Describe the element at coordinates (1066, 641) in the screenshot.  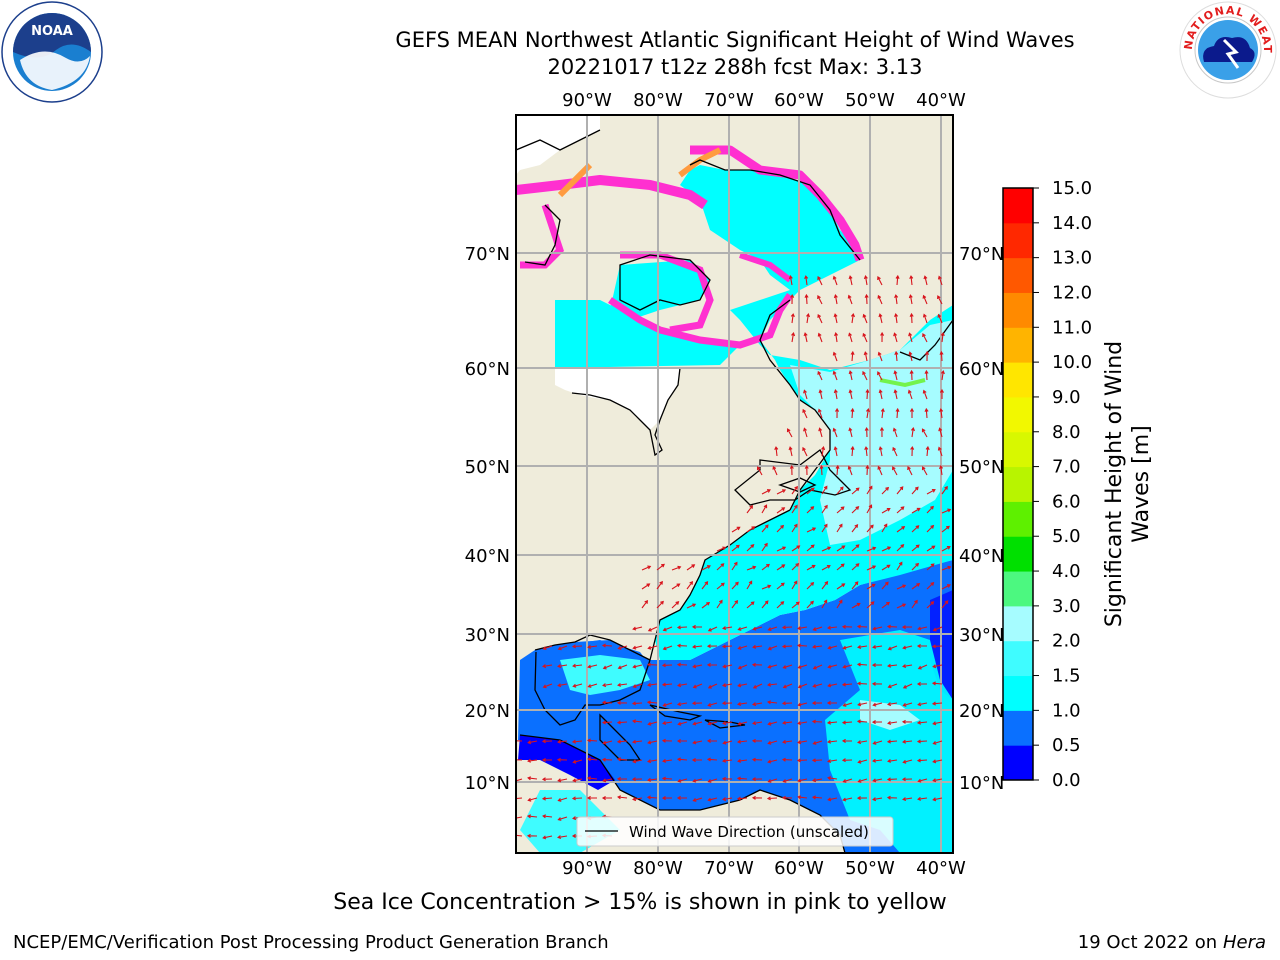
I see `colorbar-tick-label: 2.0` at that location.